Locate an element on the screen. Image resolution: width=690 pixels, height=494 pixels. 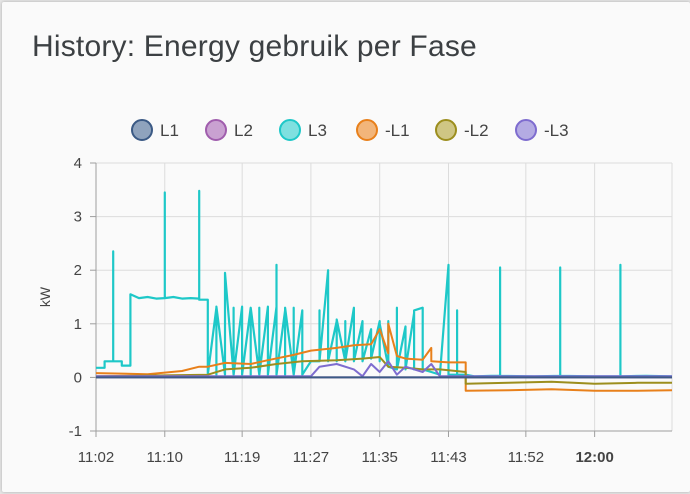
y-tick-label: 1 is located at coordinates (78, 324).